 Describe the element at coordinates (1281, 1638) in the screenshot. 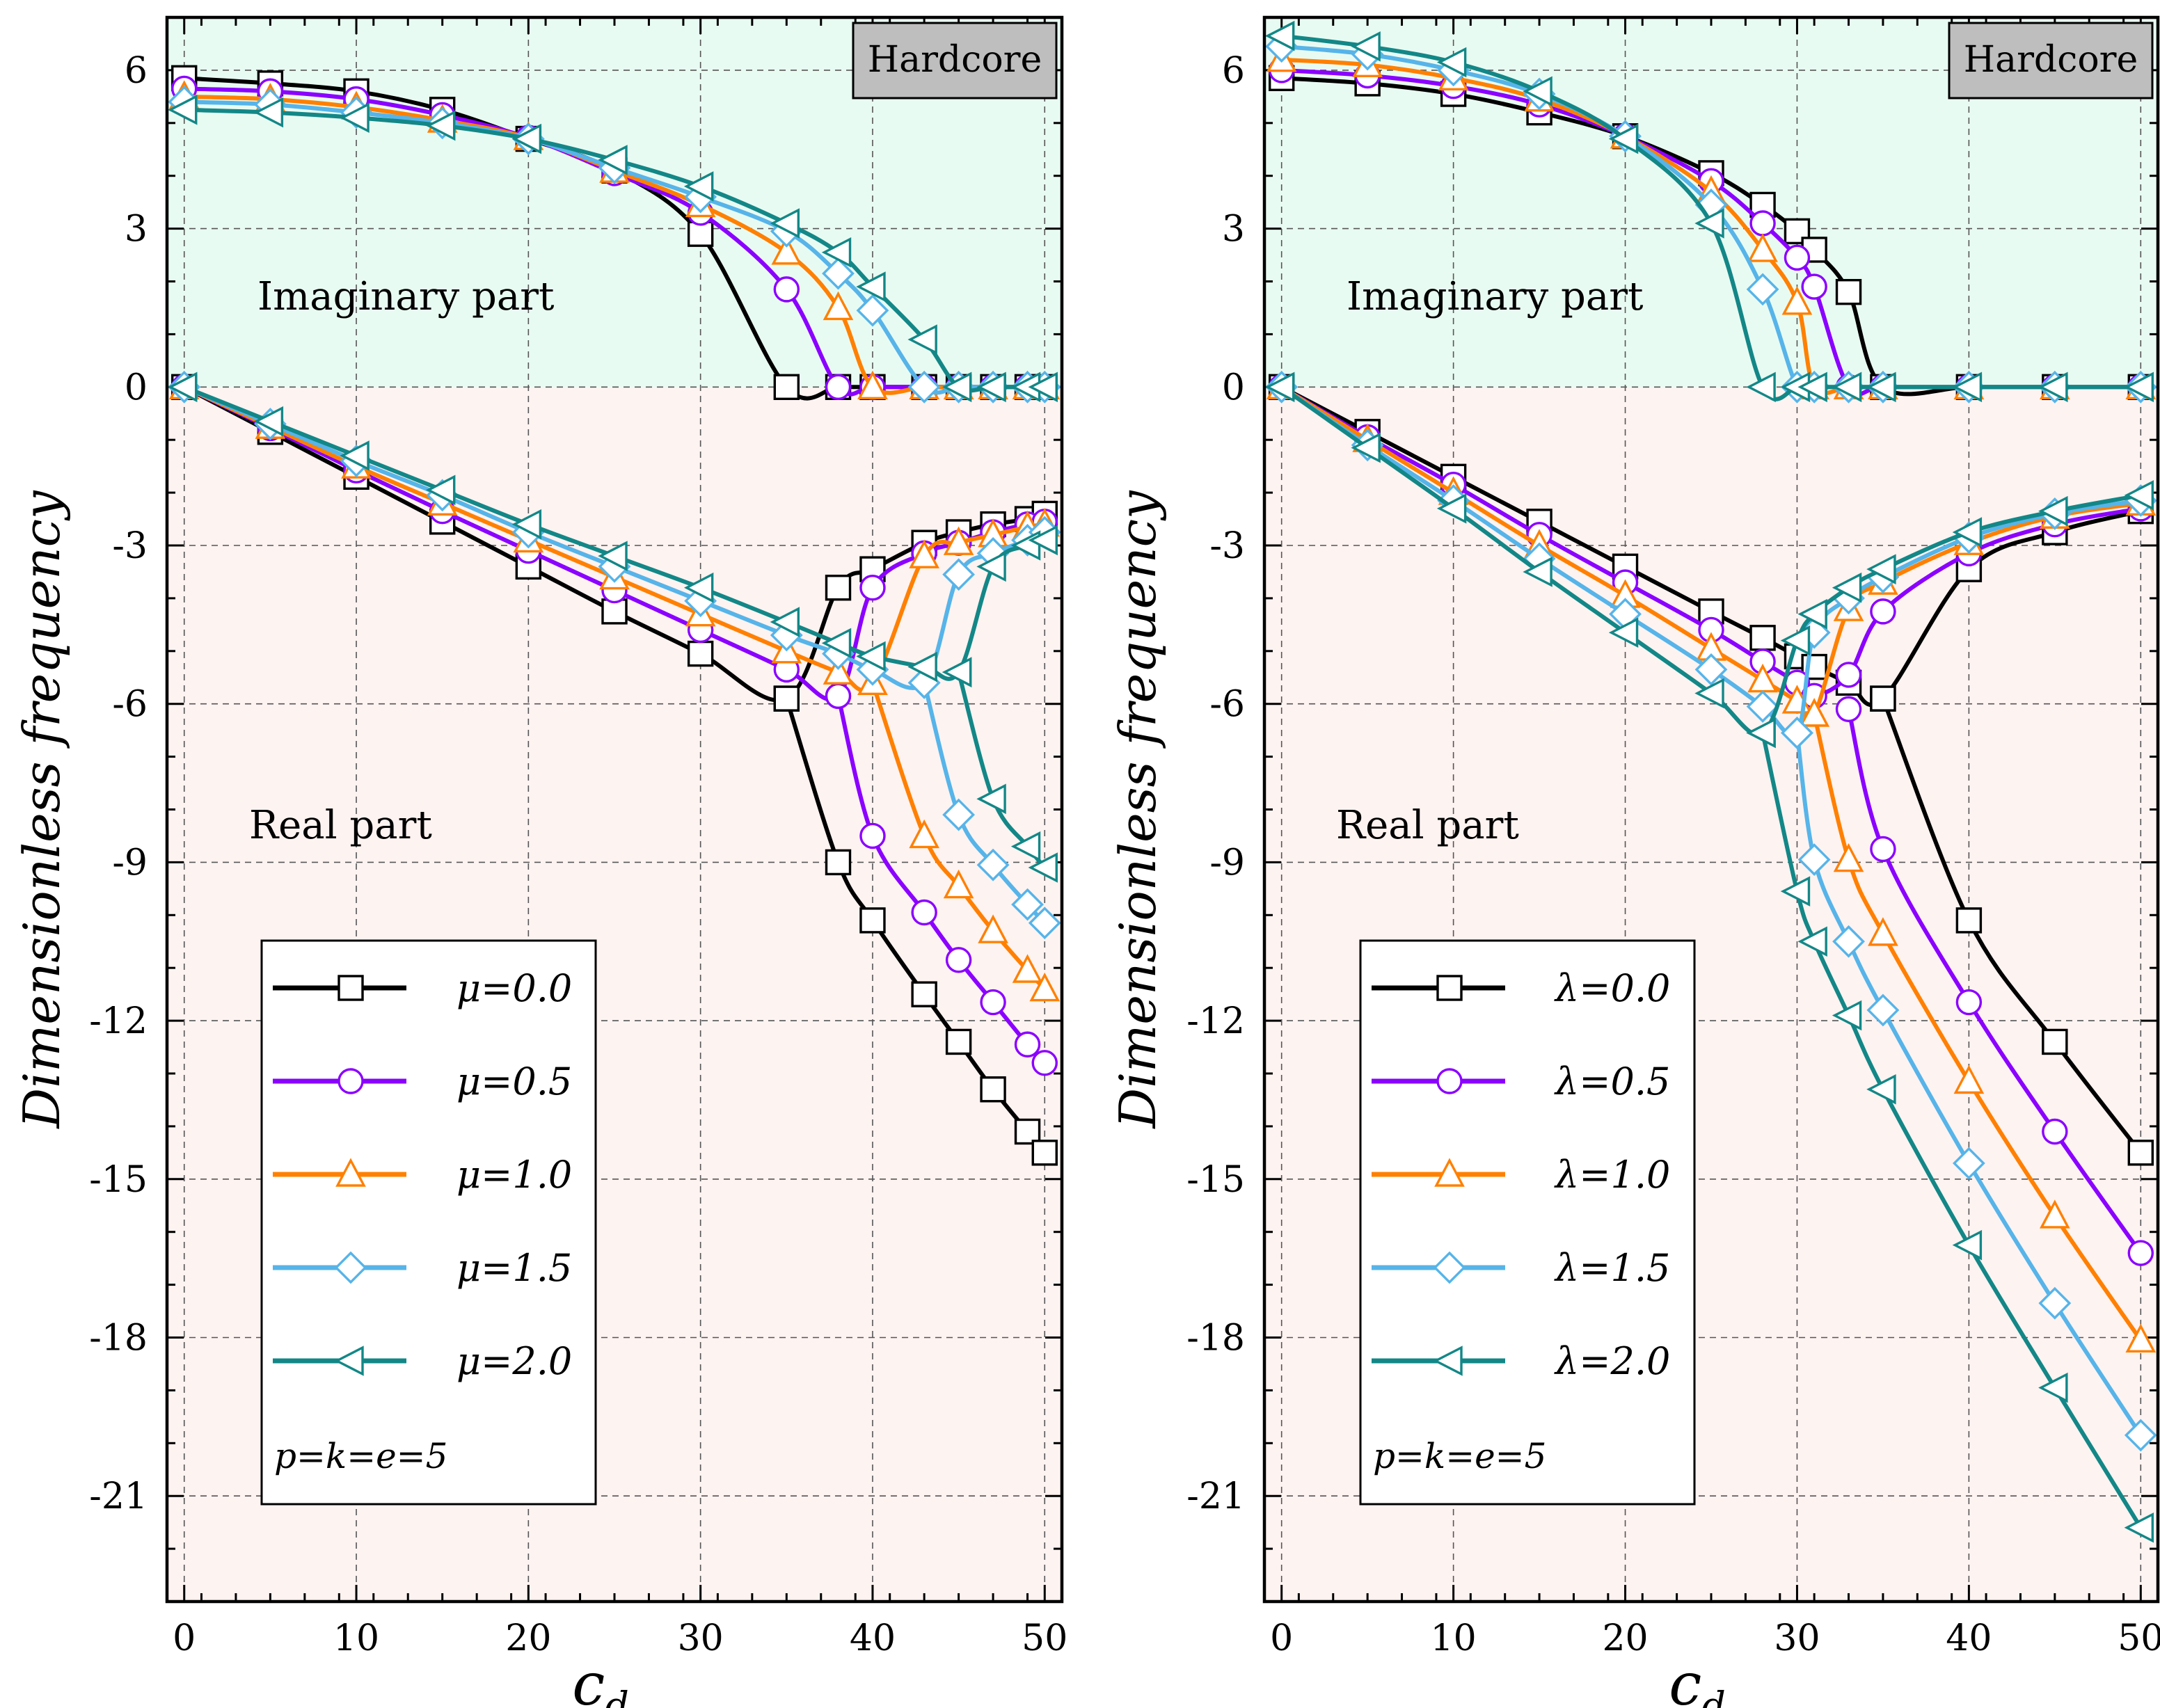

I see `x-tick-label: 0` at that location.